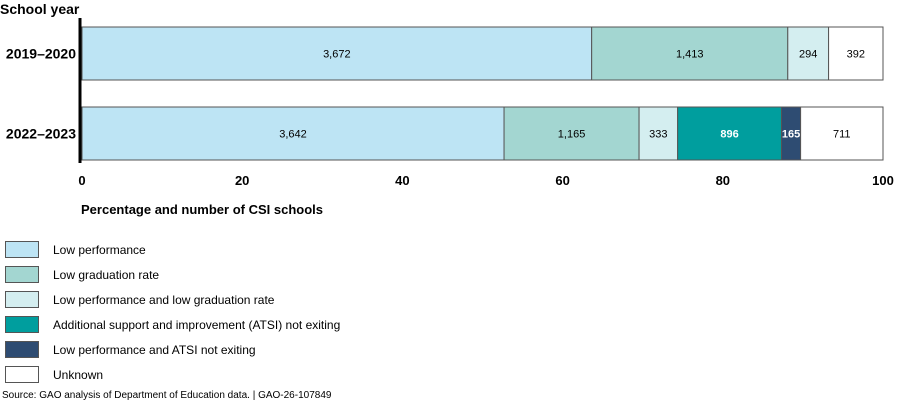  What do you see at coordinates (99, 249) in the screenshot?
I see `legend-label: Low performance` at bounding box center [99, 249].